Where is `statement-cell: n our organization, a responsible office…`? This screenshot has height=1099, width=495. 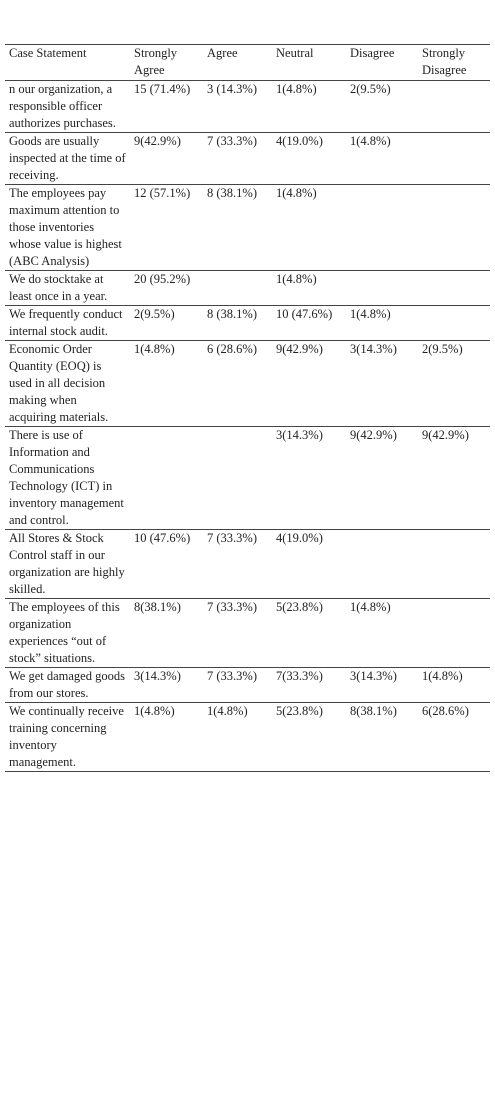
statement-cell: n our organization, a responsible office… is located at coordinates (67, 106).